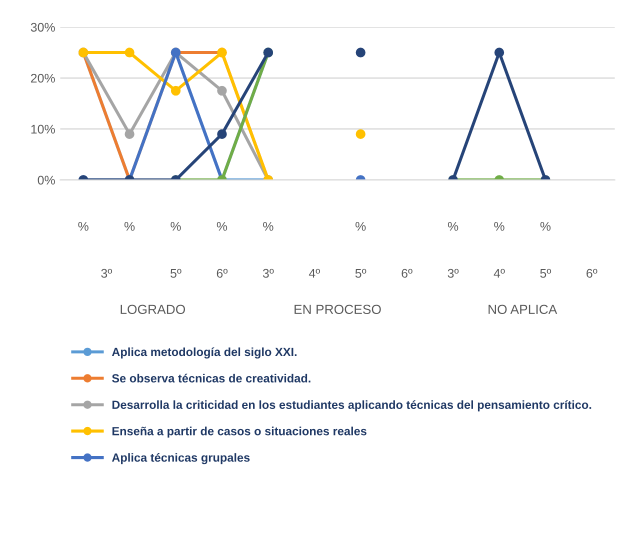 This screenshot has height=552, width=621. I want to click on legend-label: Desarrolla la criticidad en los estudiantes aplicando técnicas del pensamiento crítico., so click(352, 406).